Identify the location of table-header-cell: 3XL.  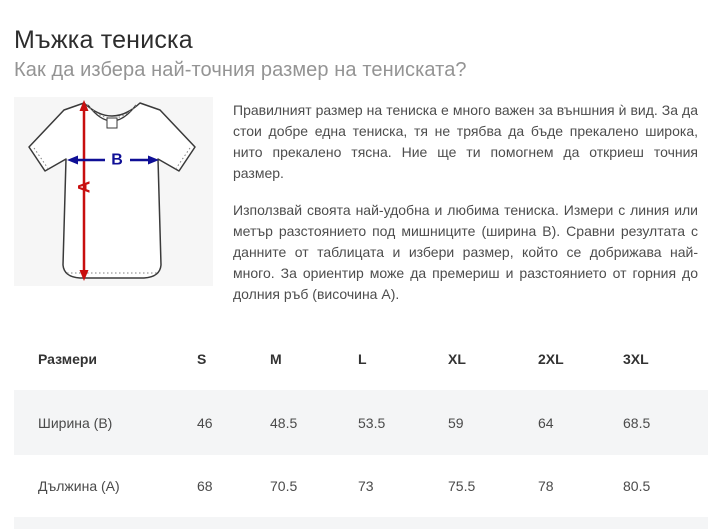
(636, 358).